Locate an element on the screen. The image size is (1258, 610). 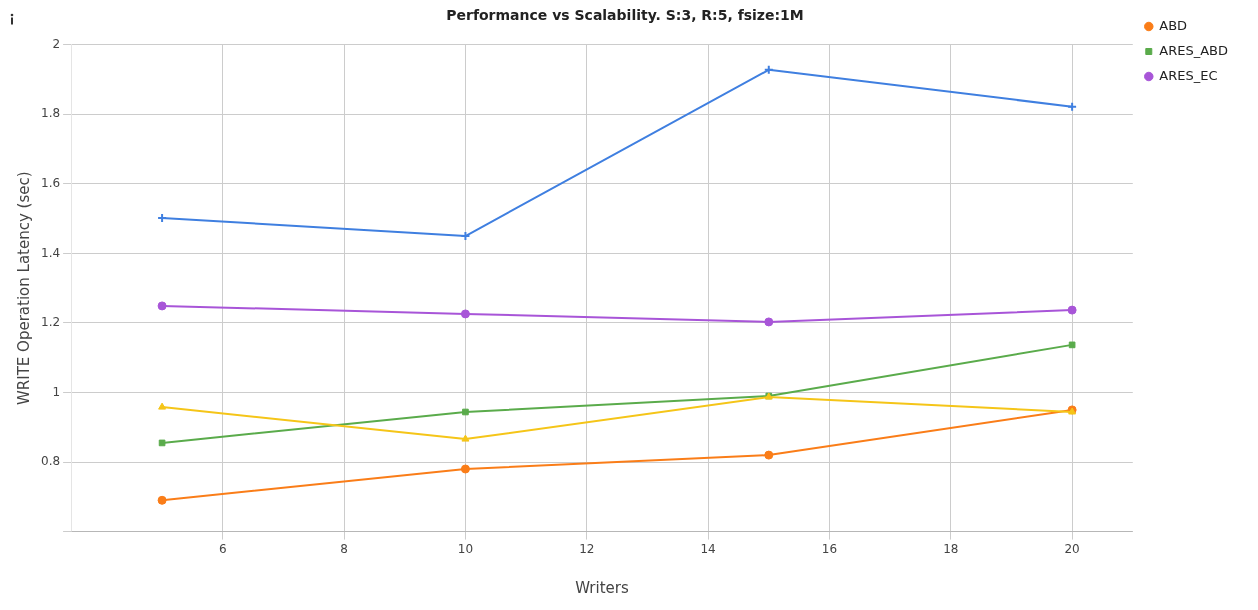
x-tick-label: 8 is located at coordinates (344, 548).